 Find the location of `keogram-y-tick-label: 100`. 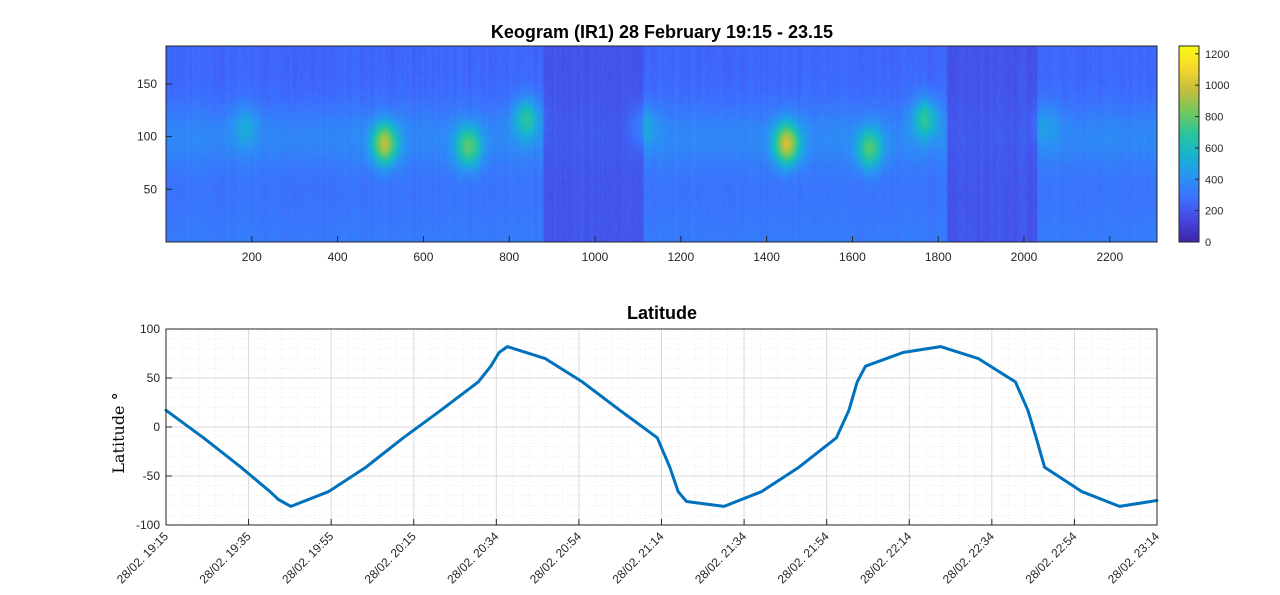

keogram-y-tick-label: 100 is located at coordinates (147, 137).